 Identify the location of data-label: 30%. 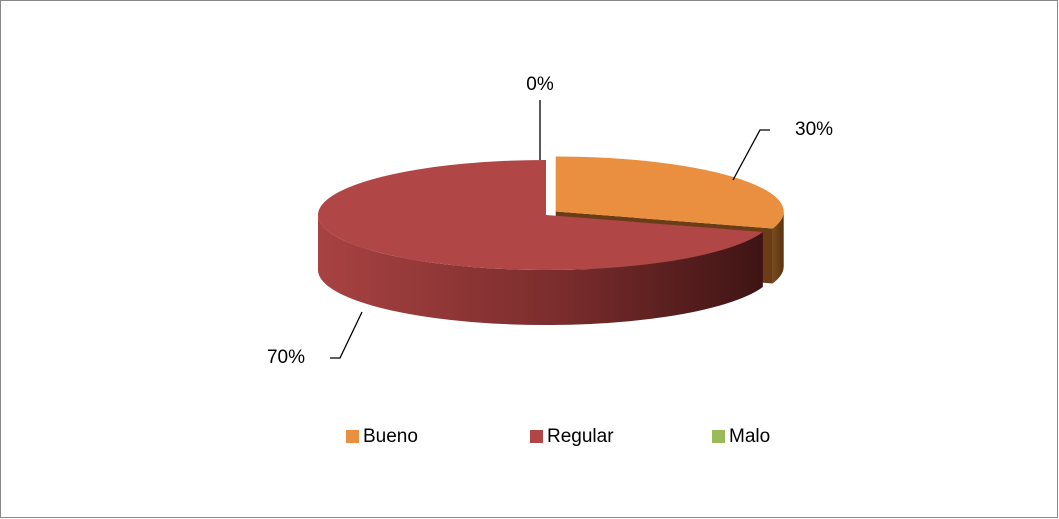
(814, 129).